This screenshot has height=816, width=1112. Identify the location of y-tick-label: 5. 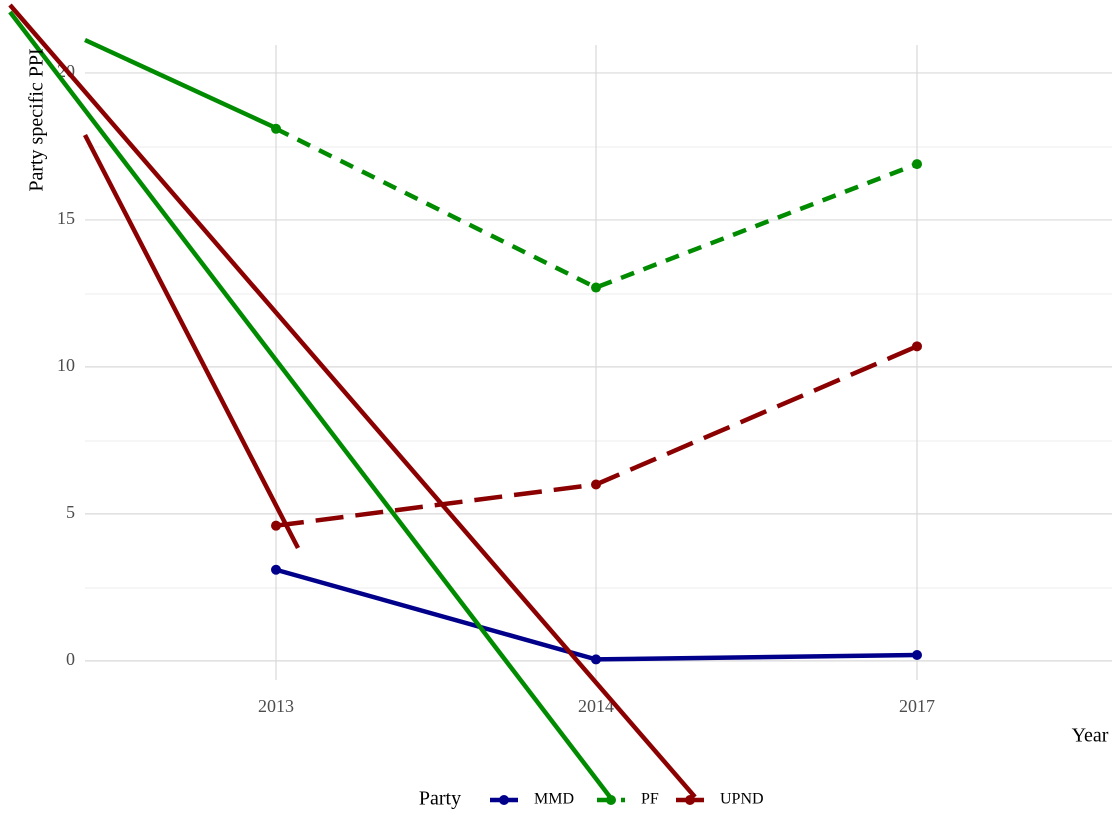
(70, 512).